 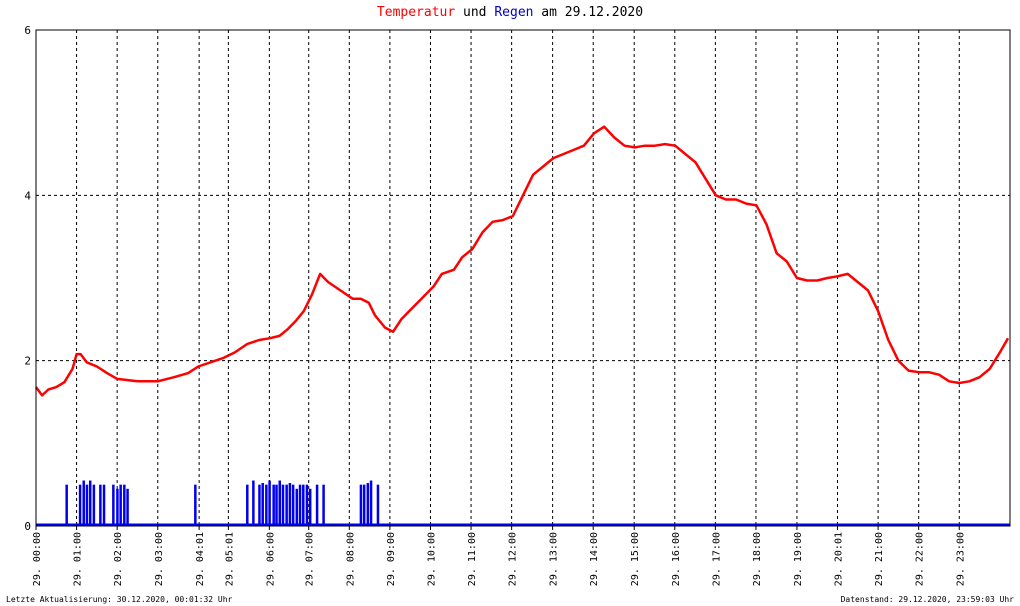 I want to click on x-tick-label: 29. 13:00, so click(x=554, y=559).